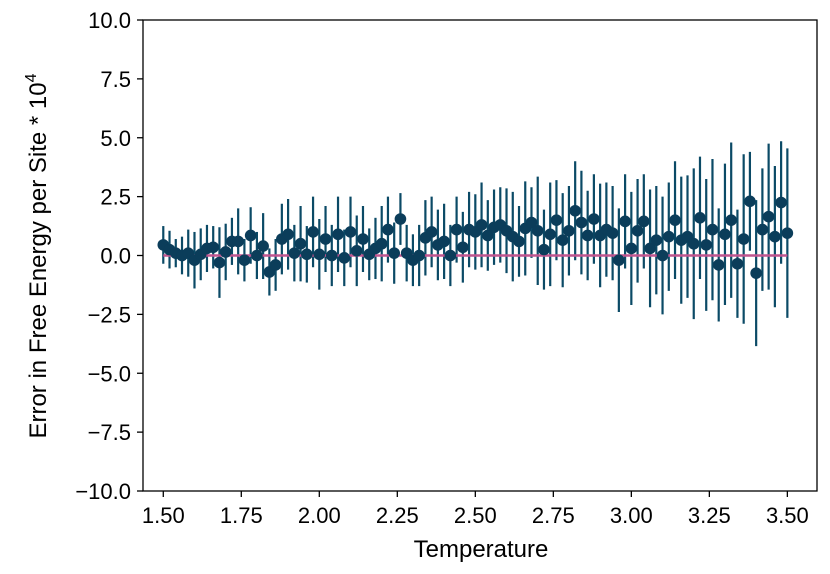 The width and height of the screenshot is (830, 574). What do you see at coordinates (109, 373) in the screenshot?
I see `y-tick-label-2: −5.0` at bounding box center [109, 373].